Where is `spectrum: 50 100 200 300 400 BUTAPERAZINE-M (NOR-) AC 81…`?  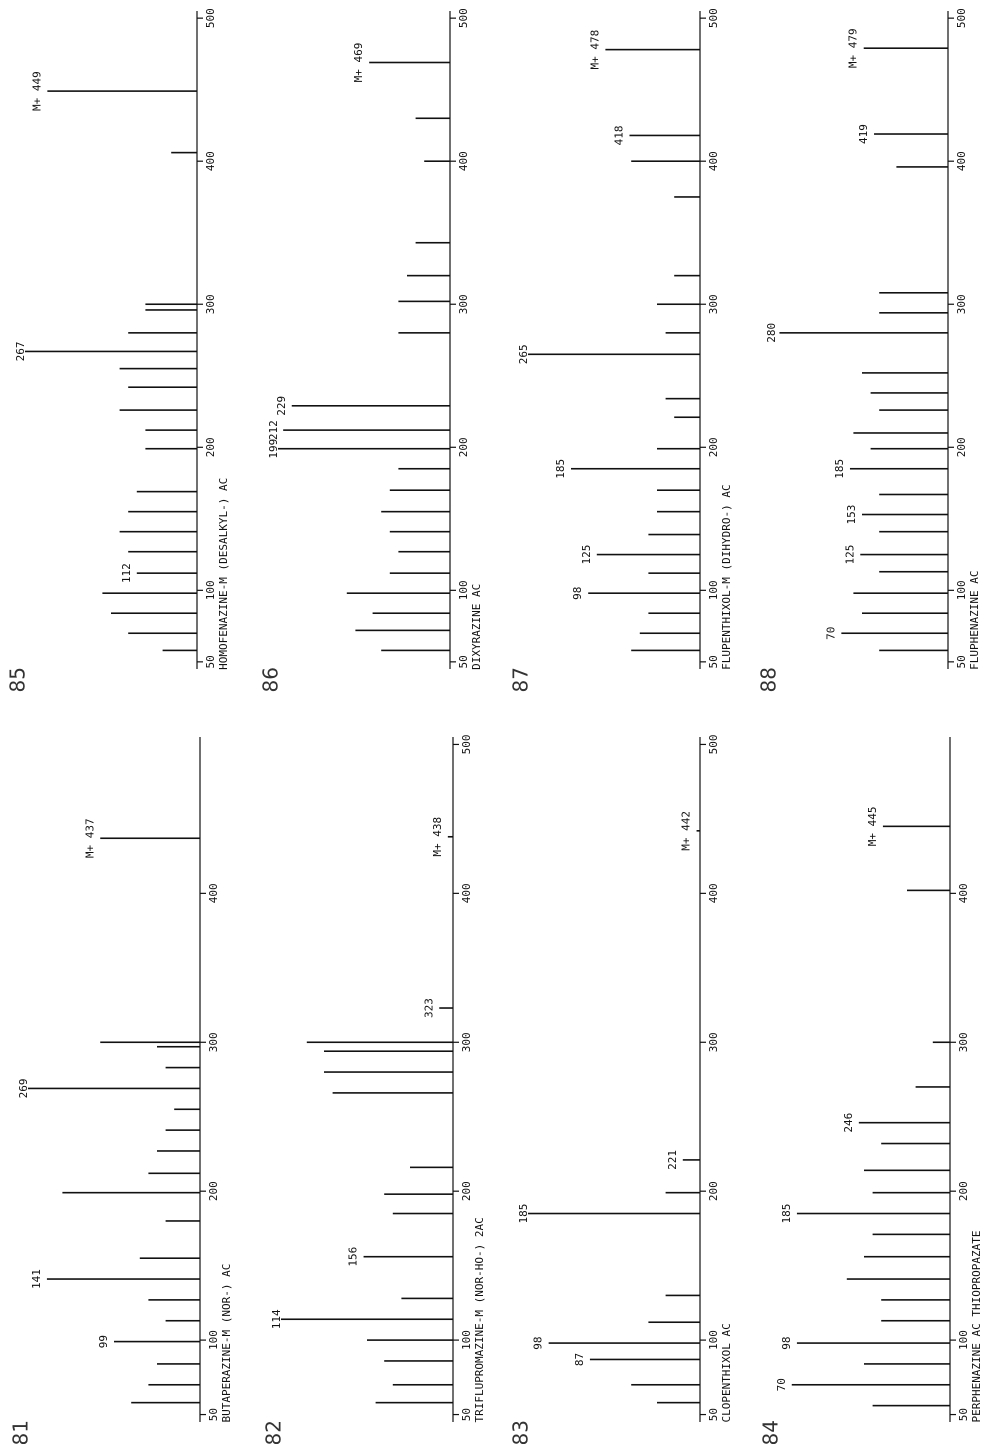 spectrum: 50 100 200 300 400 BUTAPERAZINE-M (NOR-) AC 81… is located at coordinates (121, 1090).